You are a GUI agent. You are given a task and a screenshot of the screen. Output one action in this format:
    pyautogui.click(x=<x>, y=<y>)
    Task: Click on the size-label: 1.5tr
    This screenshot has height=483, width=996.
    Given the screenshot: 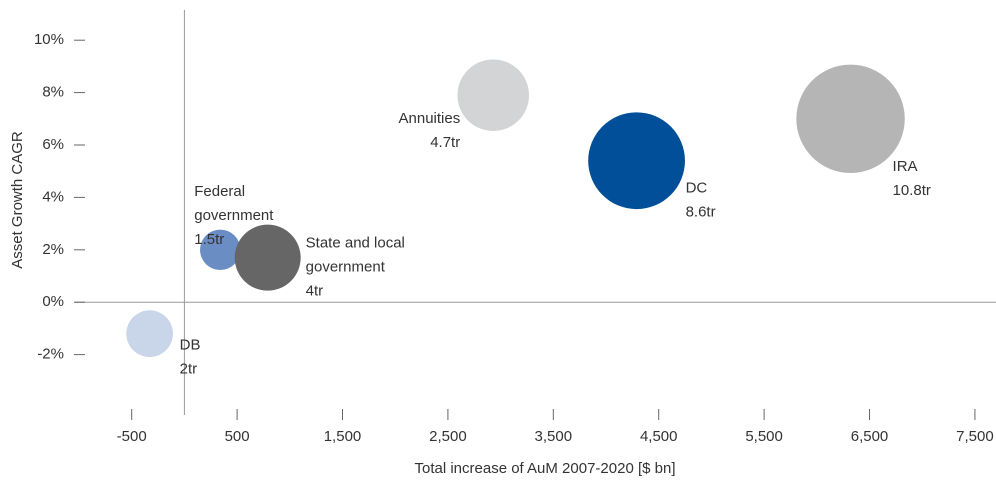 What is the action you would take?
    pyautogui.click(x=209, y=239)
    